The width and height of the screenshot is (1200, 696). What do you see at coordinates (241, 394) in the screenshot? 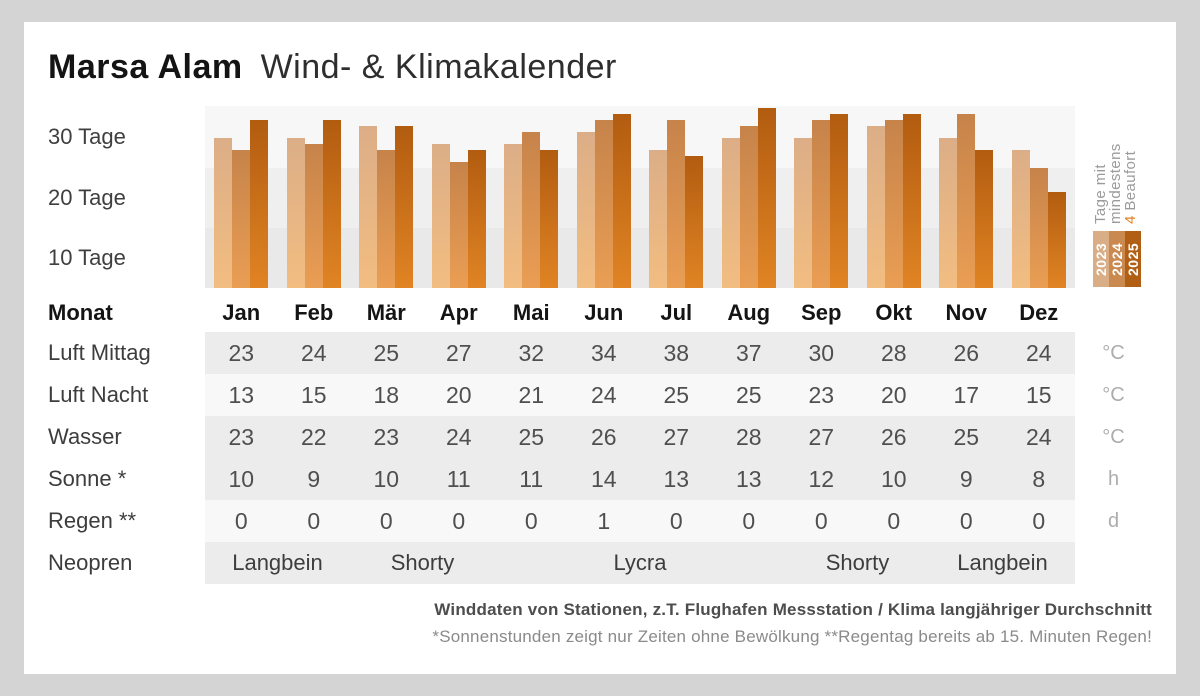
I see `cell-luft-nacht-Jan: 13` at bounding box center [241, 394].